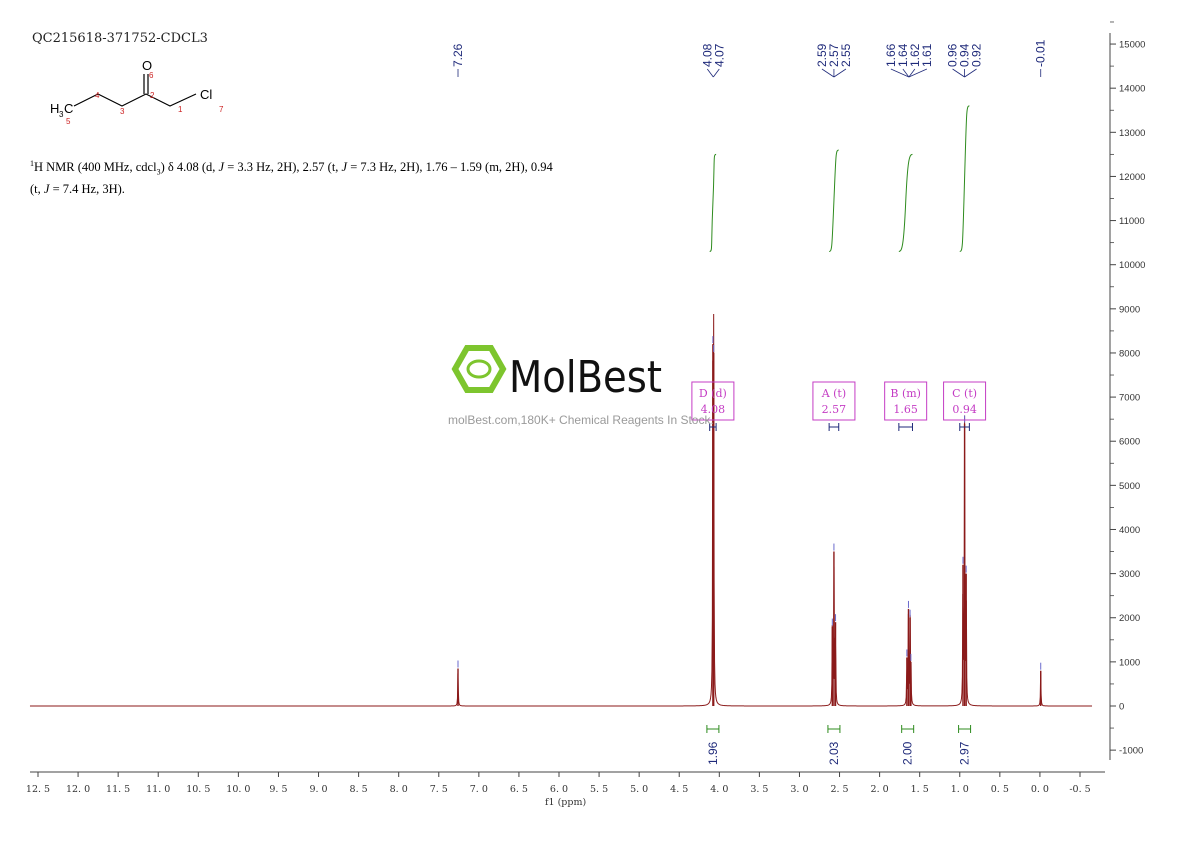 The image size is (1190, 841). I want to click on multiplet-name-label: A (t), so click(833, 393).